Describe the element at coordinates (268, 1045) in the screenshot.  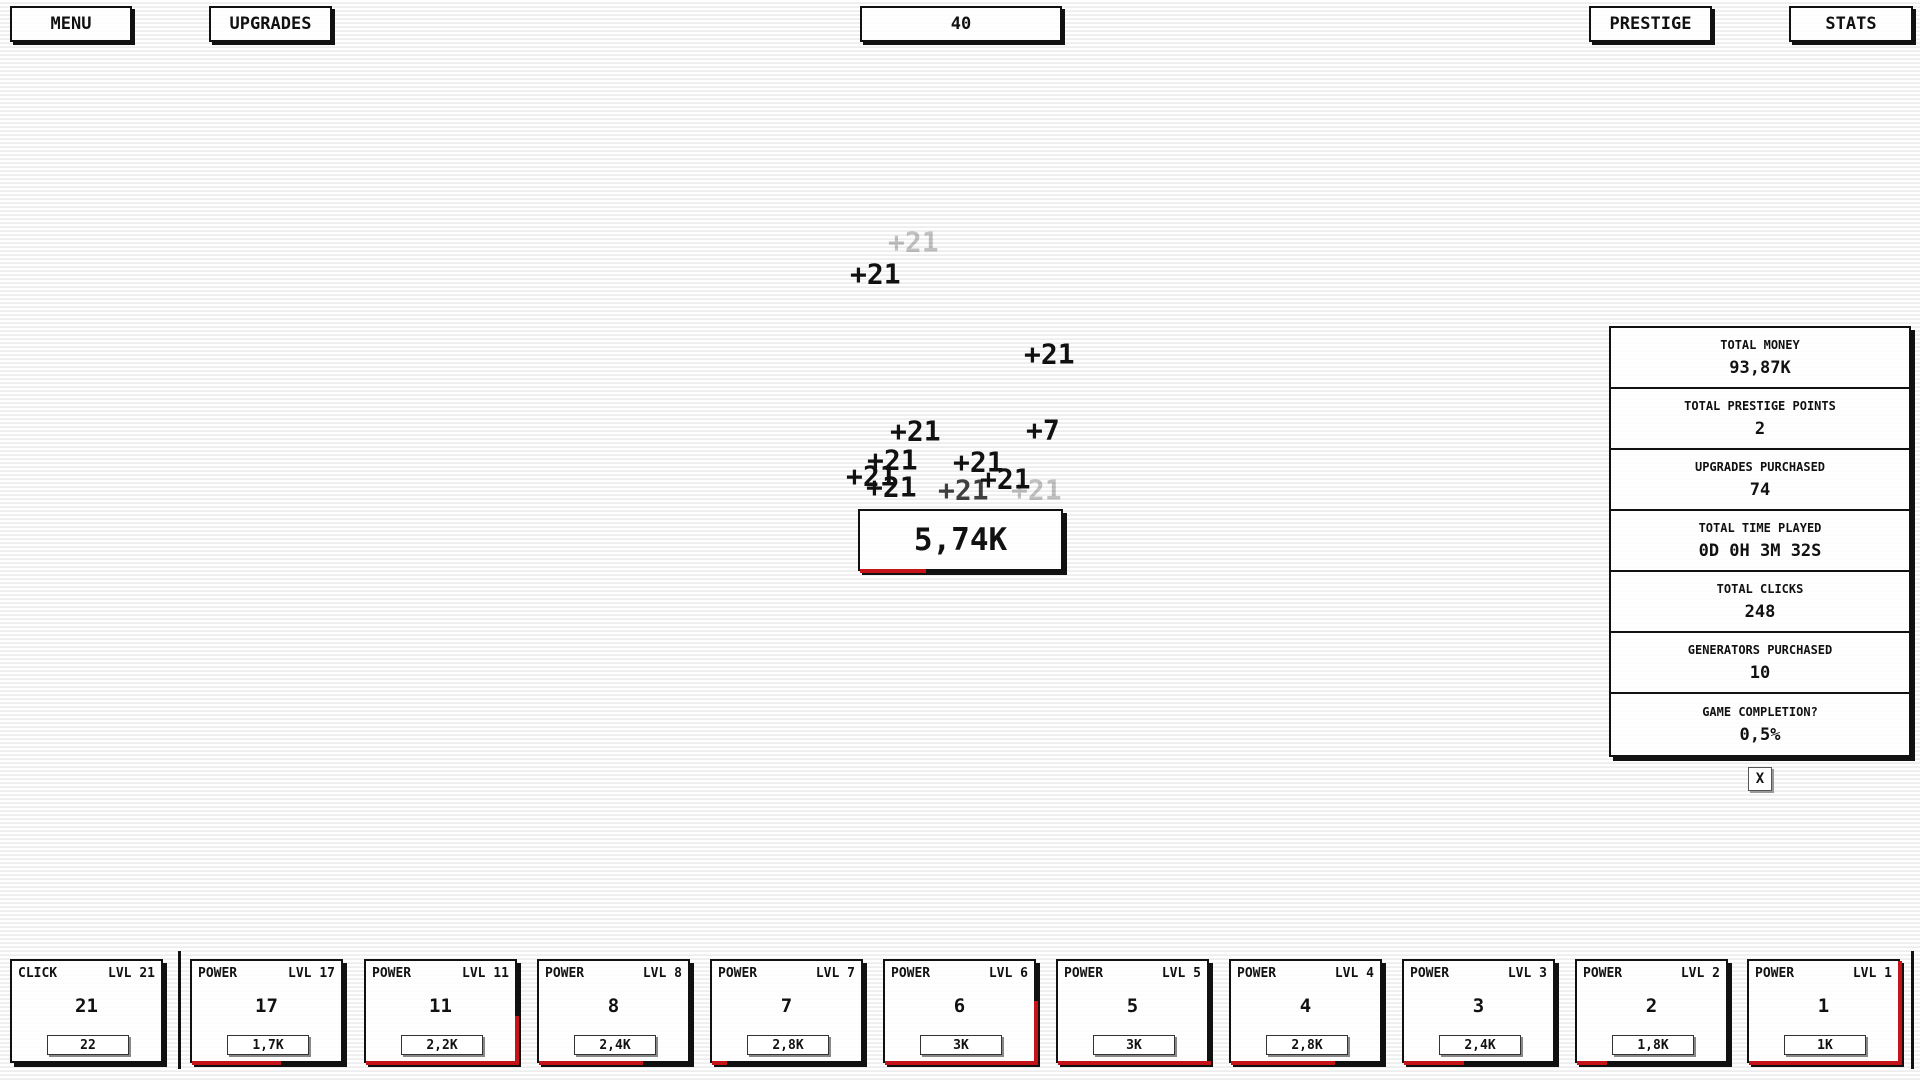
I see `buy-button: 1,7K` at that location.